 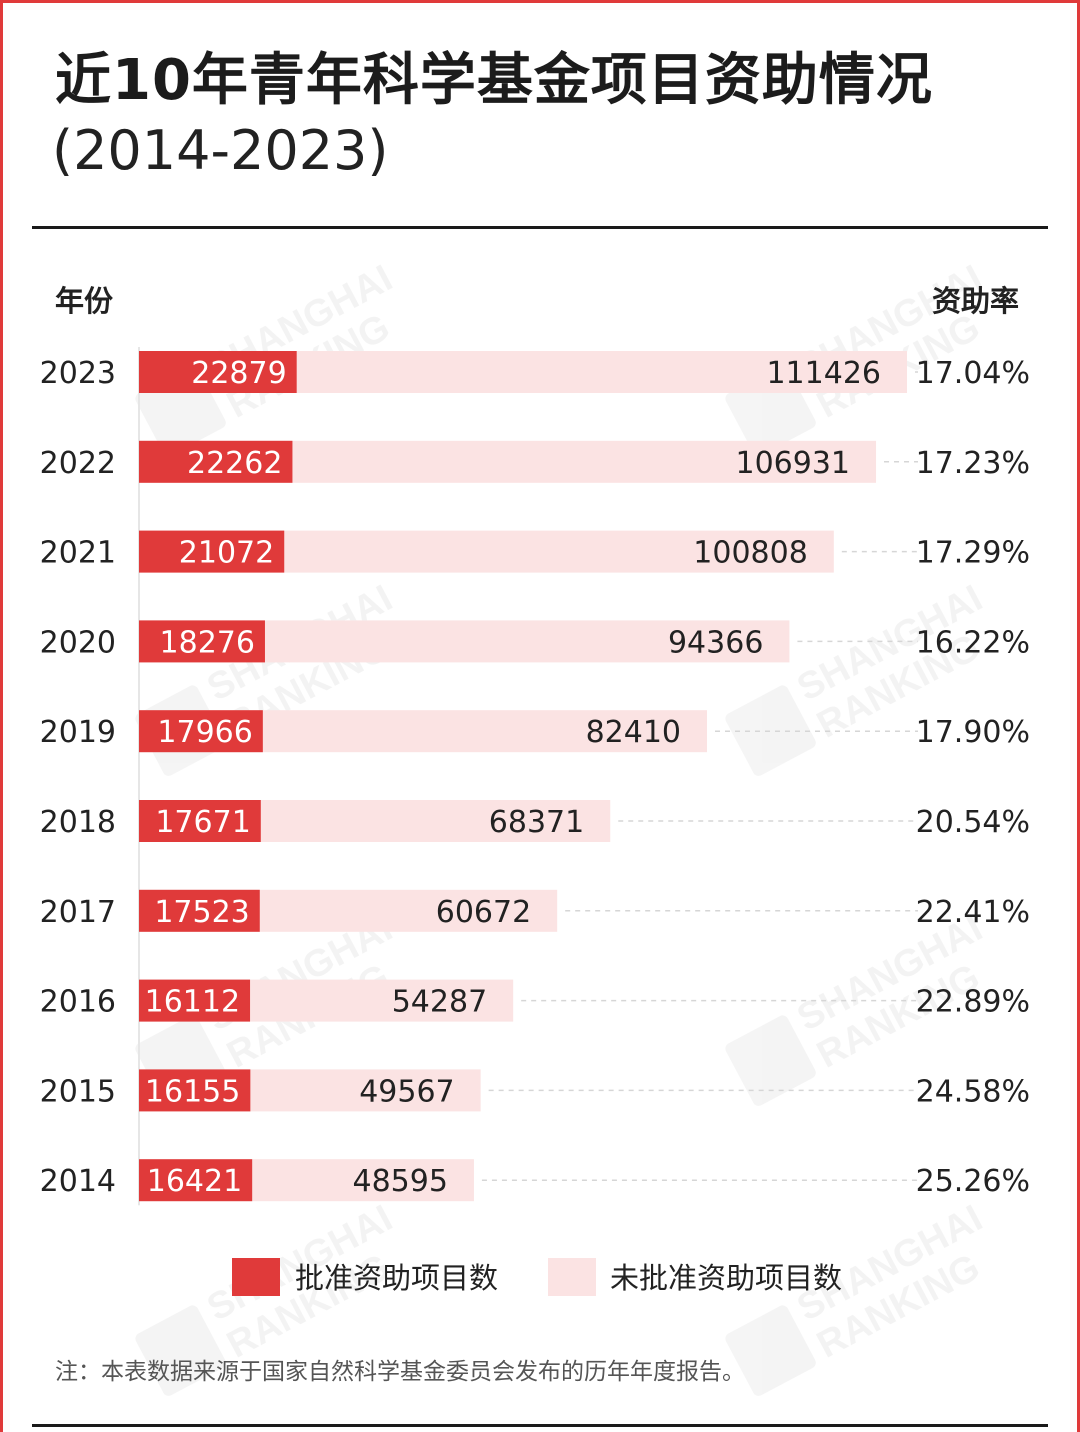 I want to click on legend-label-approved: 批准资助项目数, so click(x=397, y=1278).